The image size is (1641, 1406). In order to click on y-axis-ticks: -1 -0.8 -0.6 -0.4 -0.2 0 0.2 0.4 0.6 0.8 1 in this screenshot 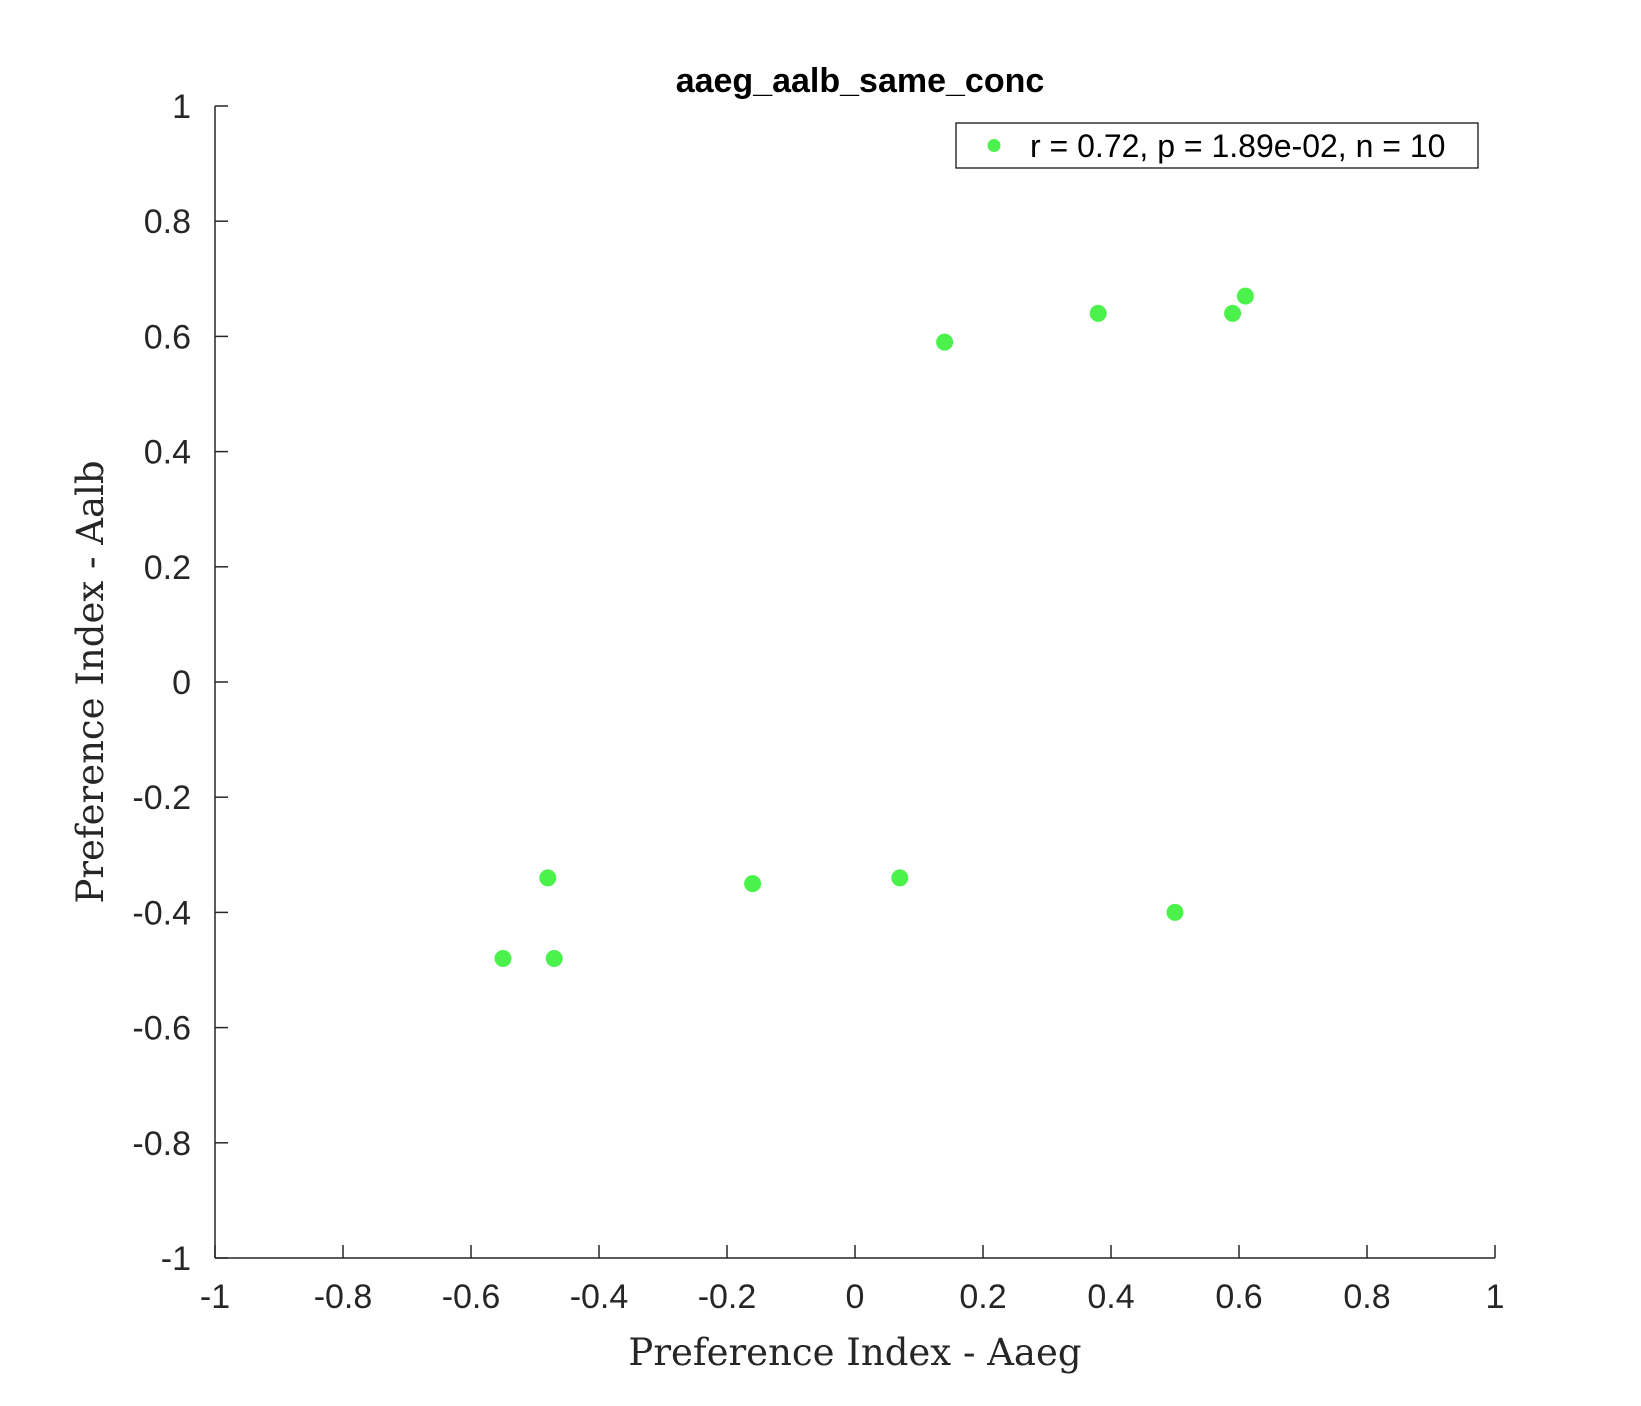, I will do `click(180, 683)`.